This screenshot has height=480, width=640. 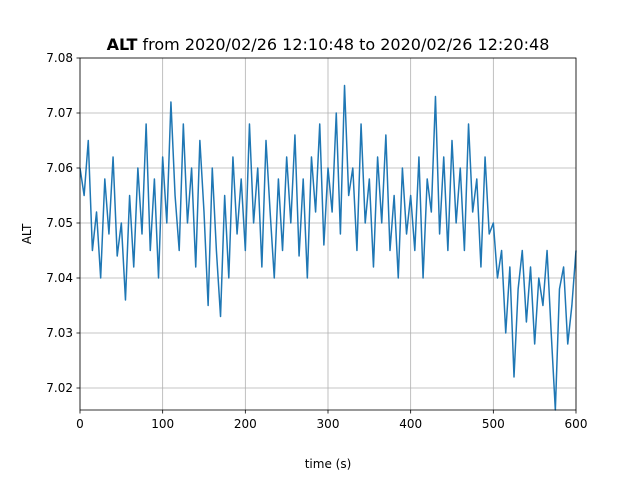 What do you see at coordinates (493, 424) in the screenshot?
I see `x-tick-label: 500` at bounding box center [493, 424].